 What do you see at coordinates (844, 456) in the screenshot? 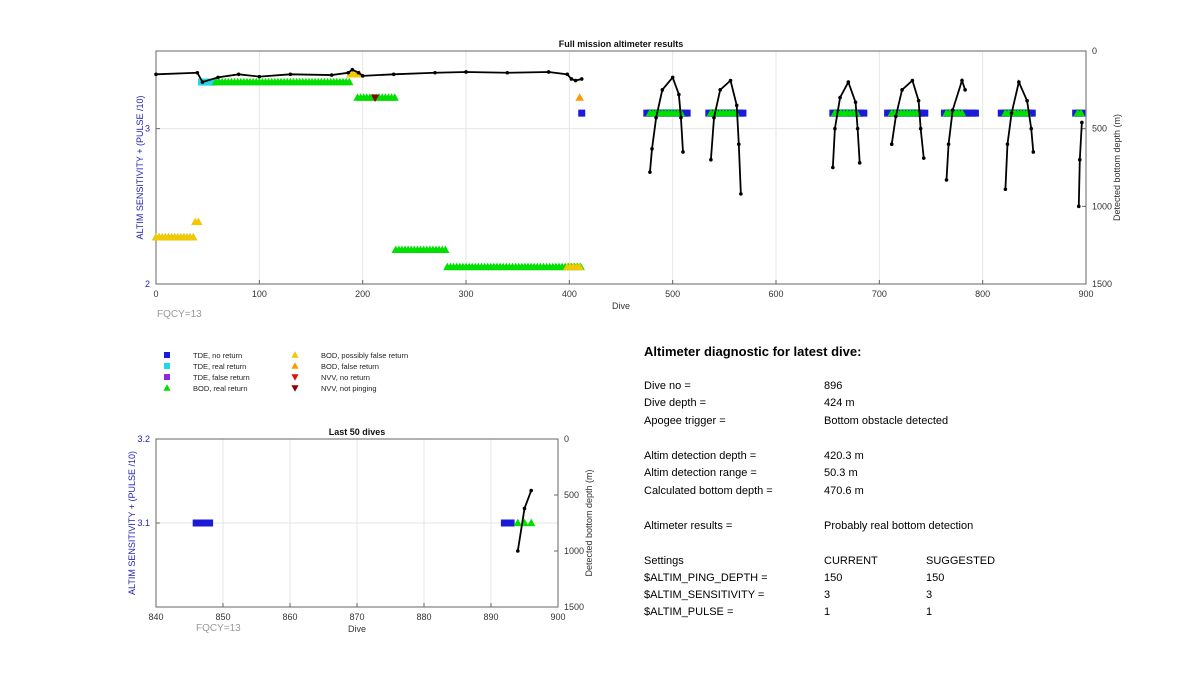
I see `diag-value-detection-depth: 420.3 m` at bounding box center [844, 456].